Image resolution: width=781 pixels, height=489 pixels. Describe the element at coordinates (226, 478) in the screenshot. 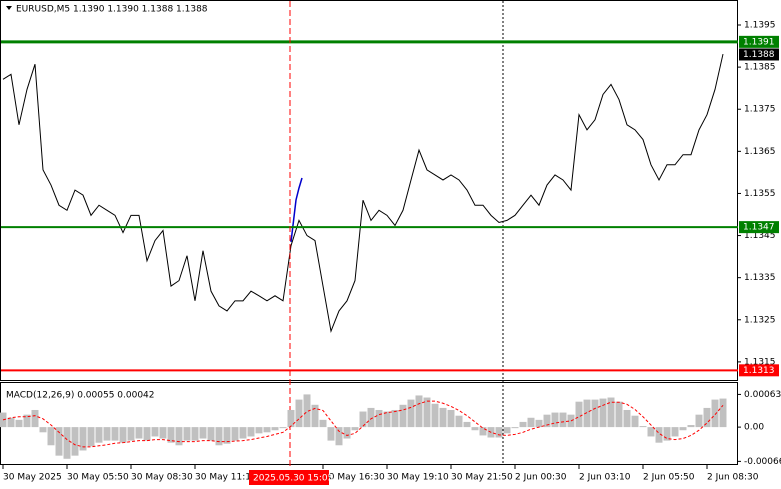

I see `x-tick-label: 30 May 11:10` at that location.